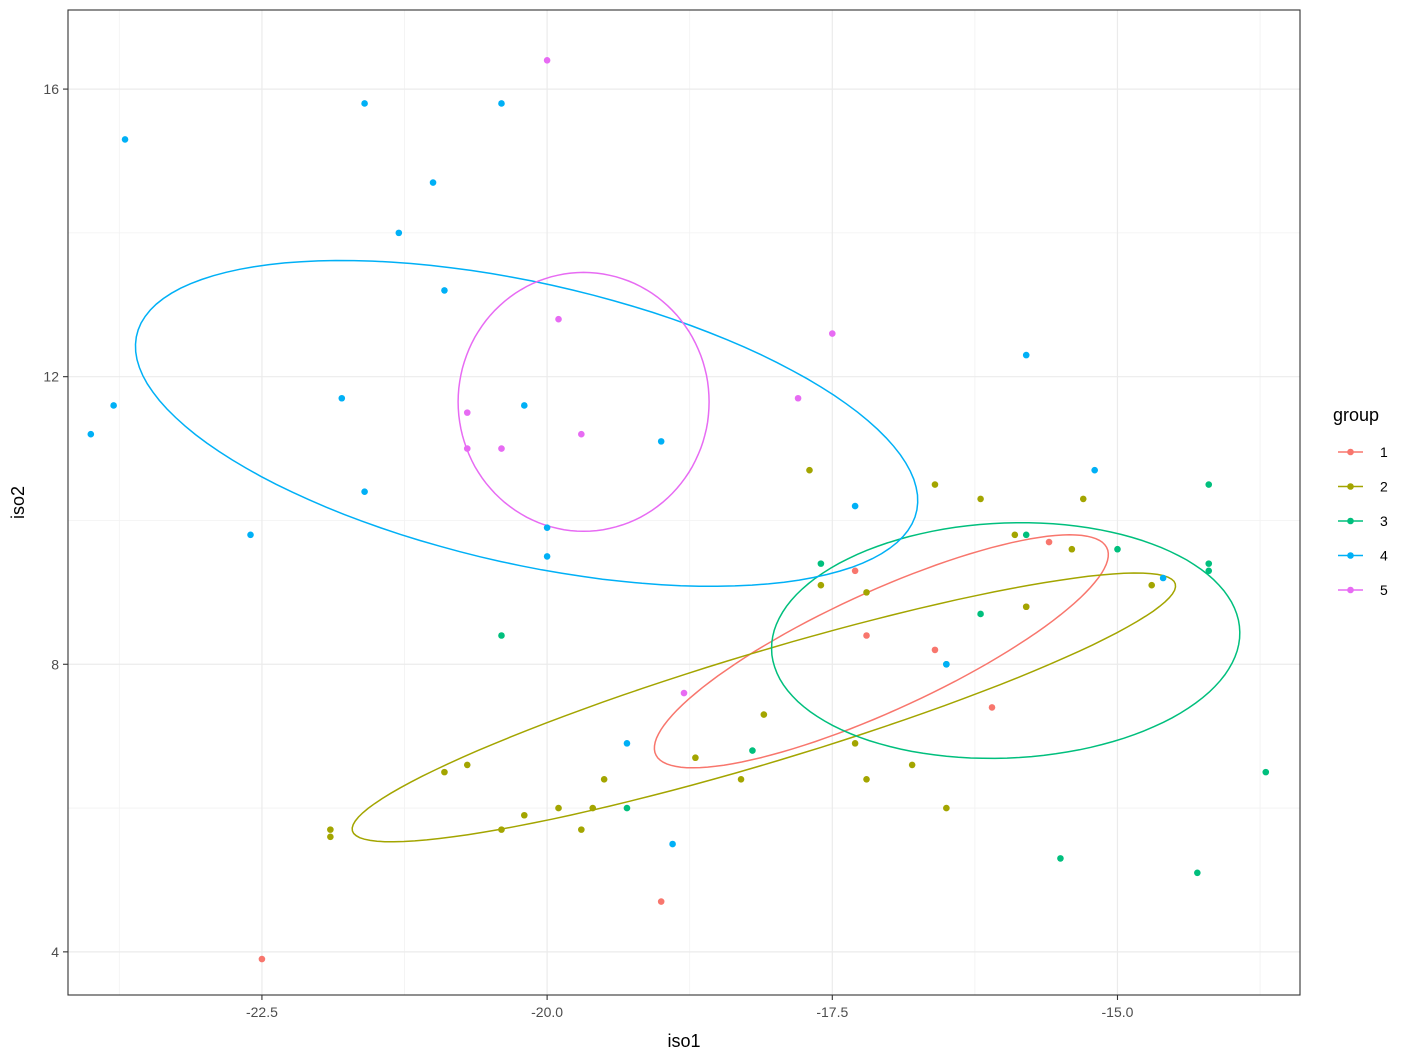  Describe the element at coordinates (1384, 487) in the screenshot. I see `legend-label-2: 2` at that location.